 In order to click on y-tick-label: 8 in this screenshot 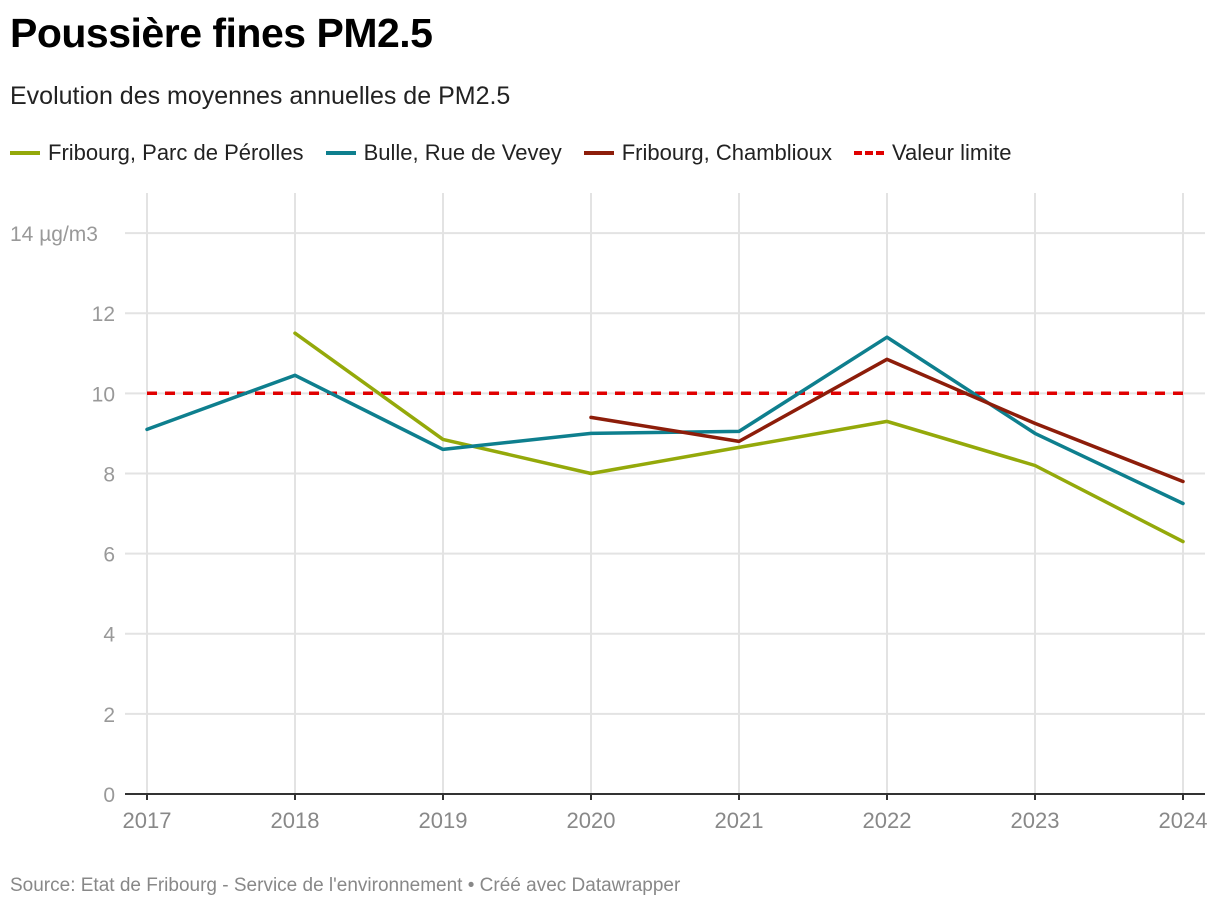, I will do `click(109, 474)`.